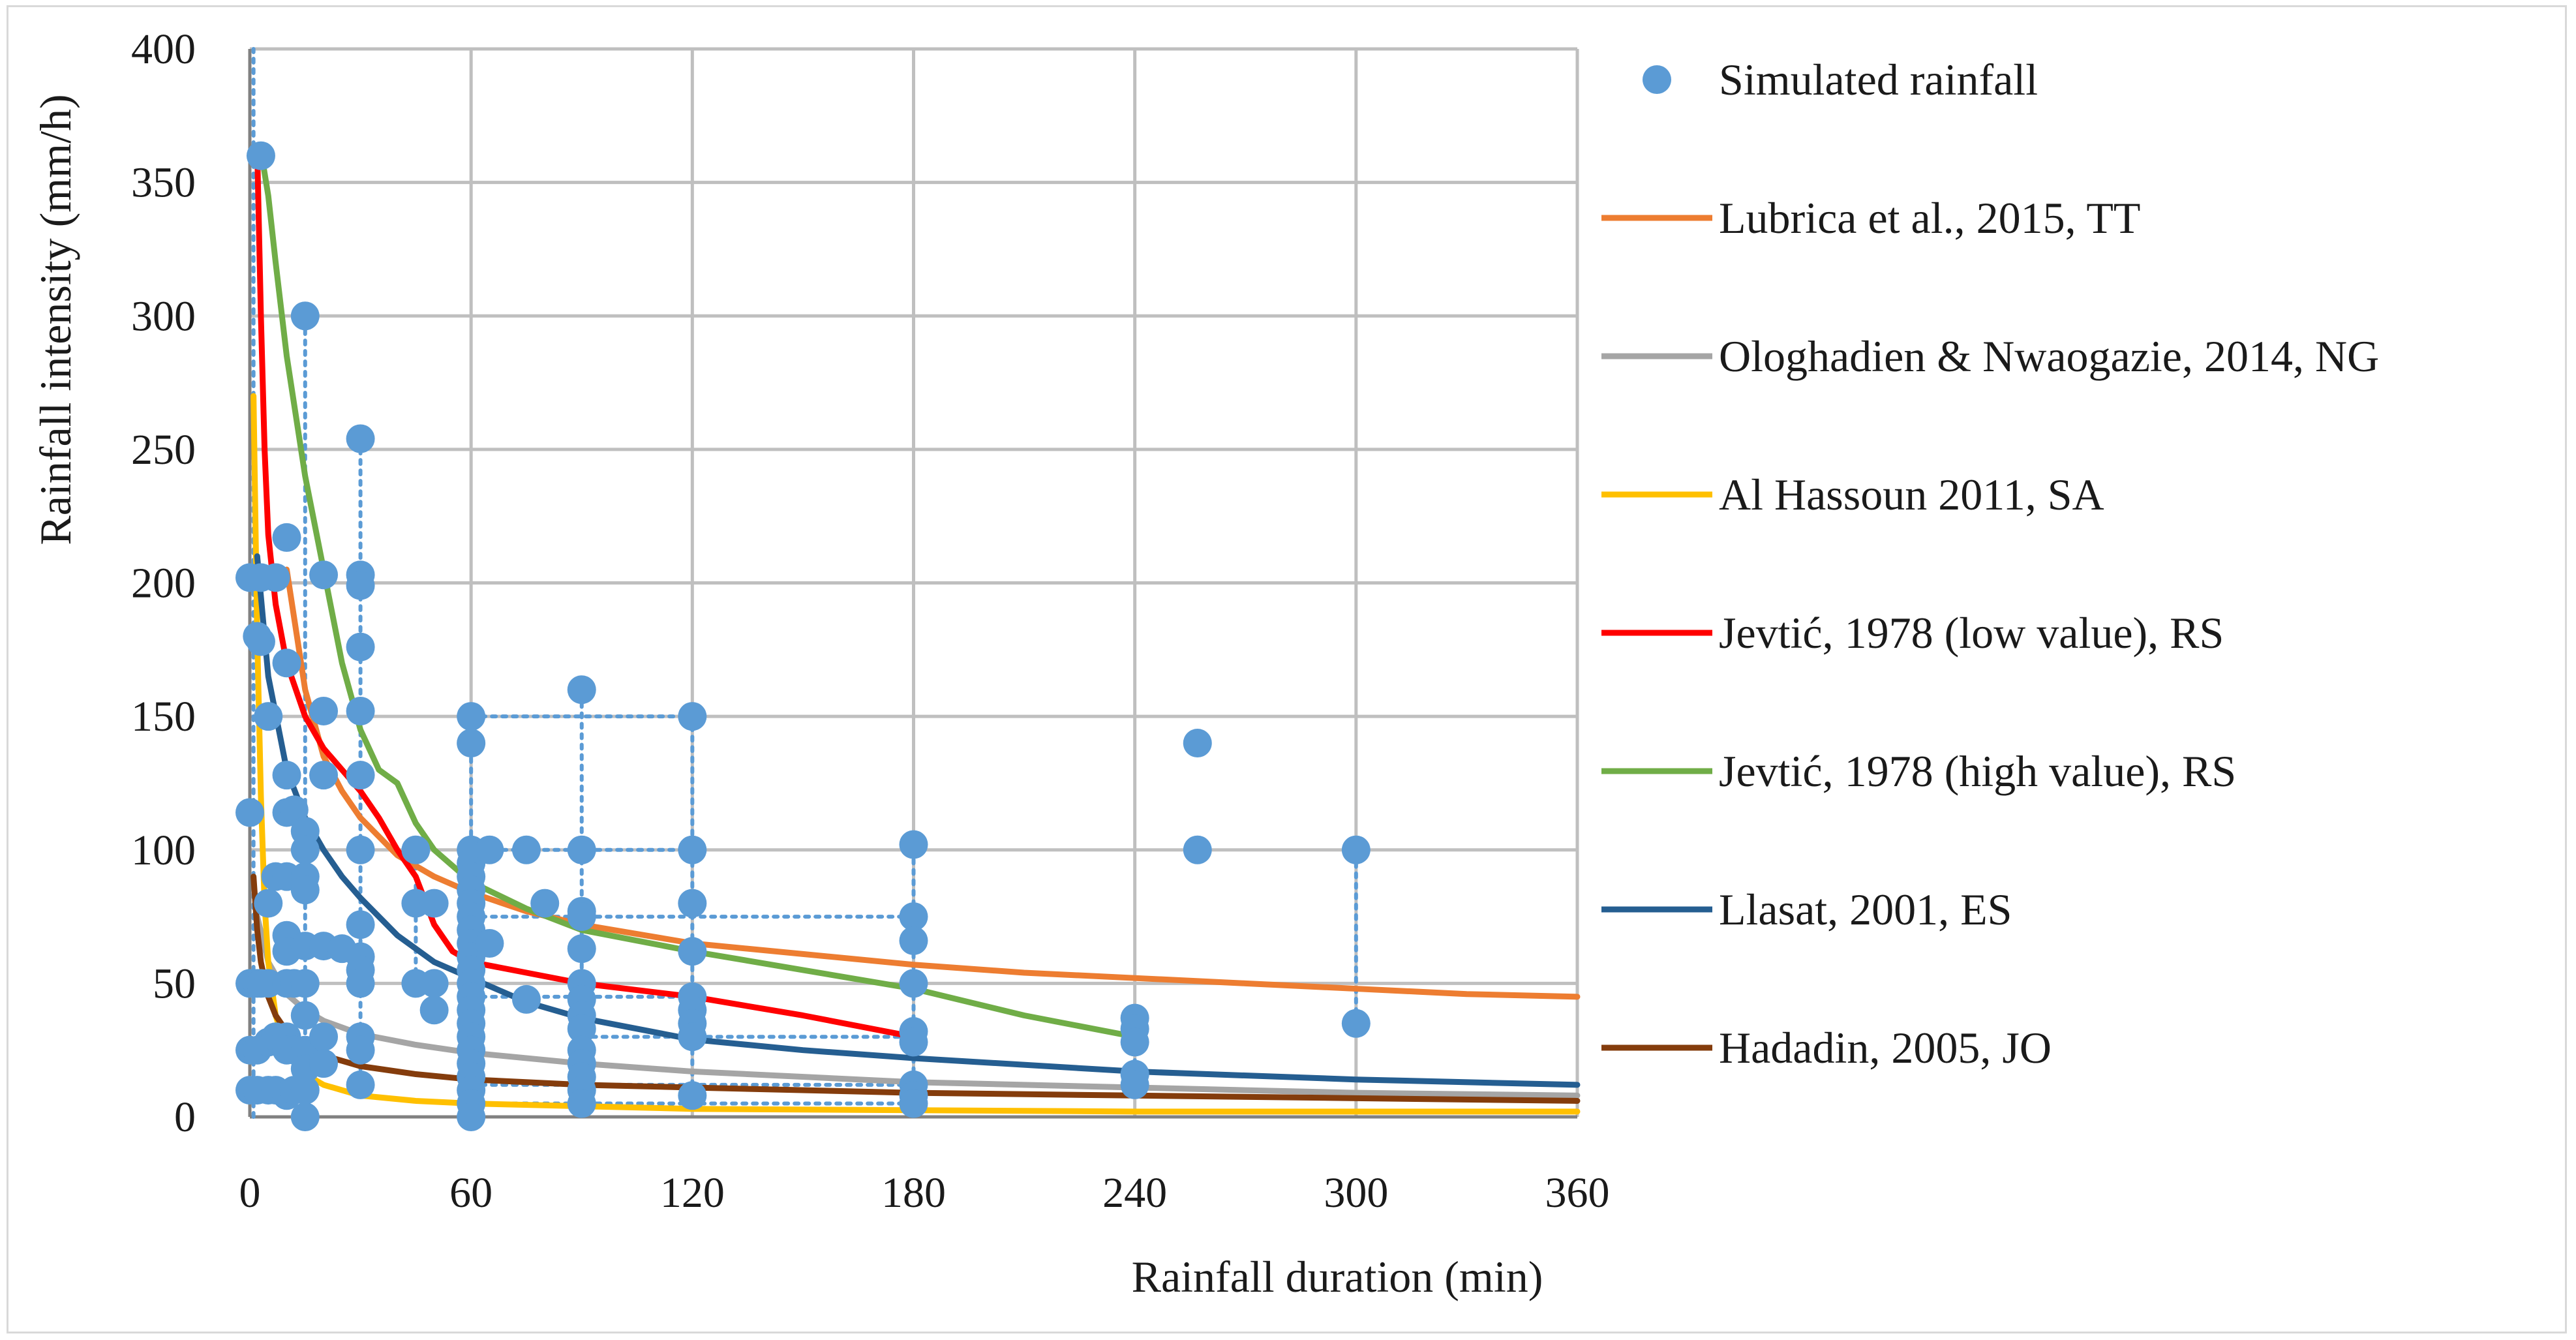 The height and width of the screenshot is (1340, 2576). Describe the element at coordinates (1135, 1193) in the screenshot. I see `x-tick-label: 240` at that location.